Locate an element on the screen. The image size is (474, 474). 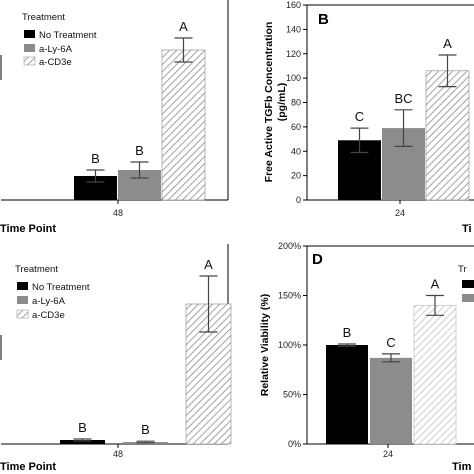
panel-c-bar-no-treatment is located at coordinates (82, 442).